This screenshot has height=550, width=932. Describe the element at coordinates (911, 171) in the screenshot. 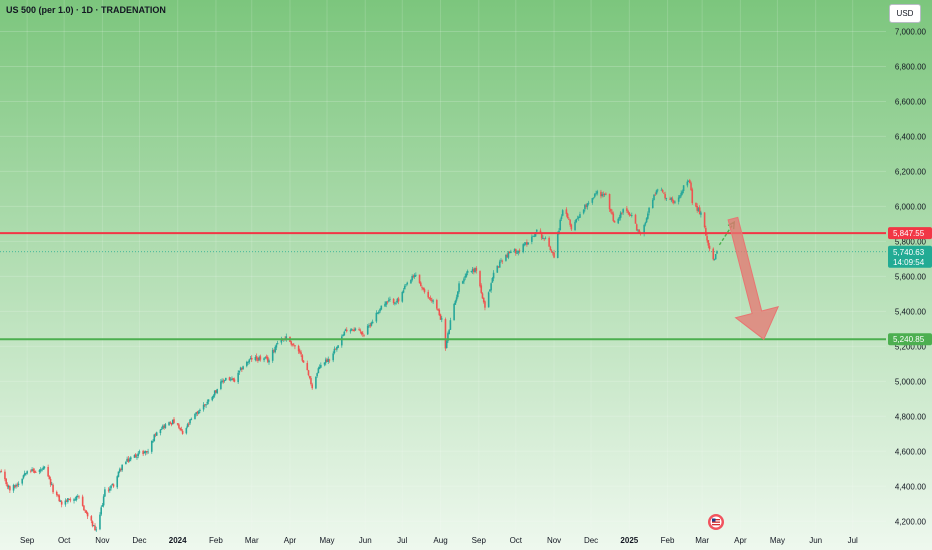

I see `price-tick-label: 6,200.00` at that location.